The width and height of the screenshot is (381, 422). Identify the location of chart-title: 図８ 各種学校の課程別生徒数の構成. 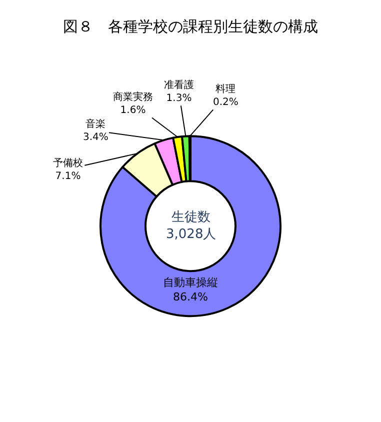
(190, 27).